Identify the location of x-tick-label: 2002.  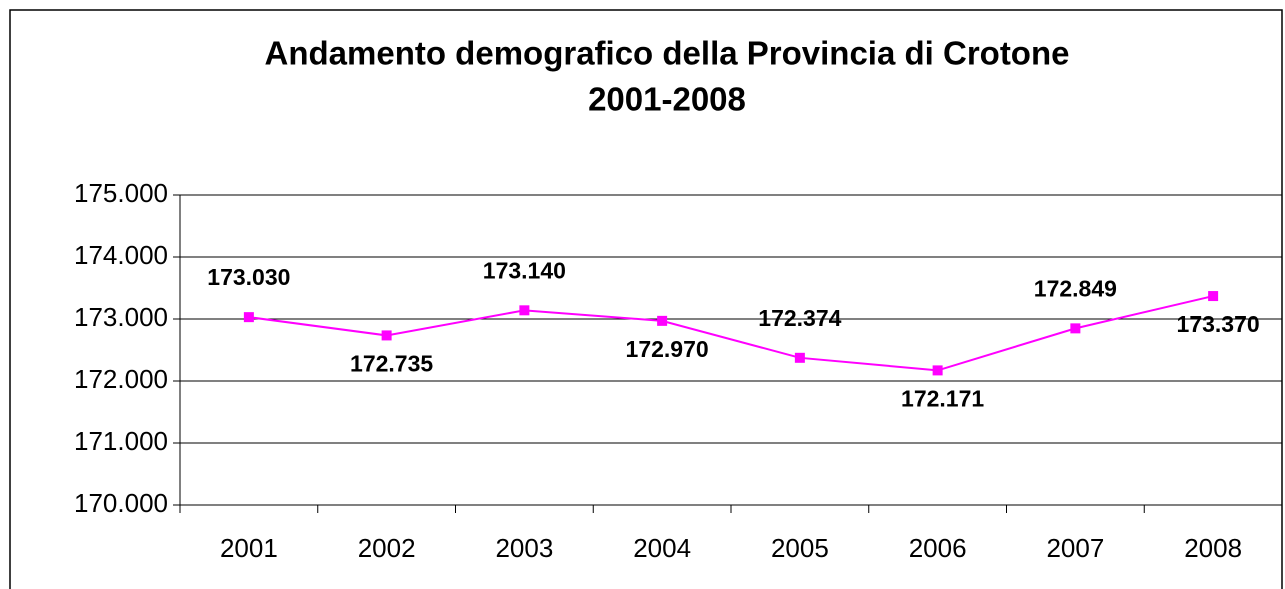
(387, 548).